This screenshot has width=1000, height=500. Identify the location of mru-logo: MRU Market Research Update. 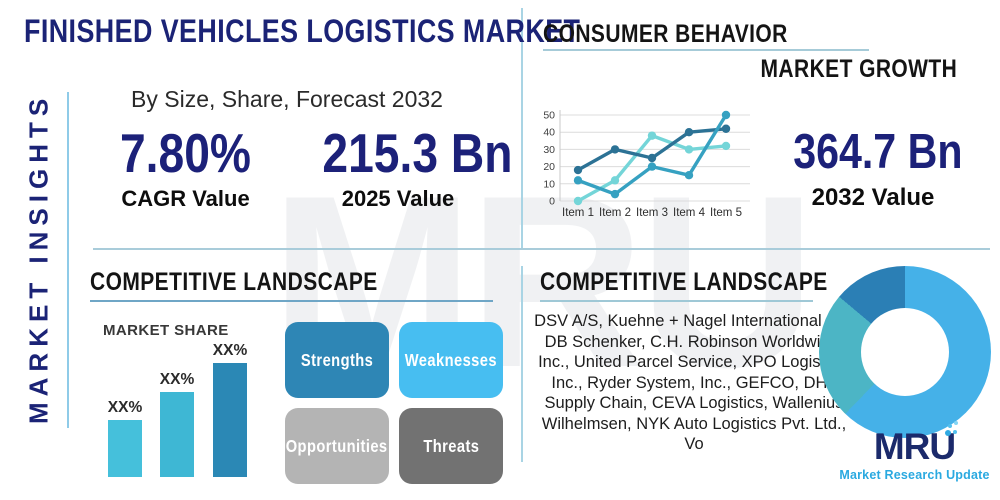
(914, 453).